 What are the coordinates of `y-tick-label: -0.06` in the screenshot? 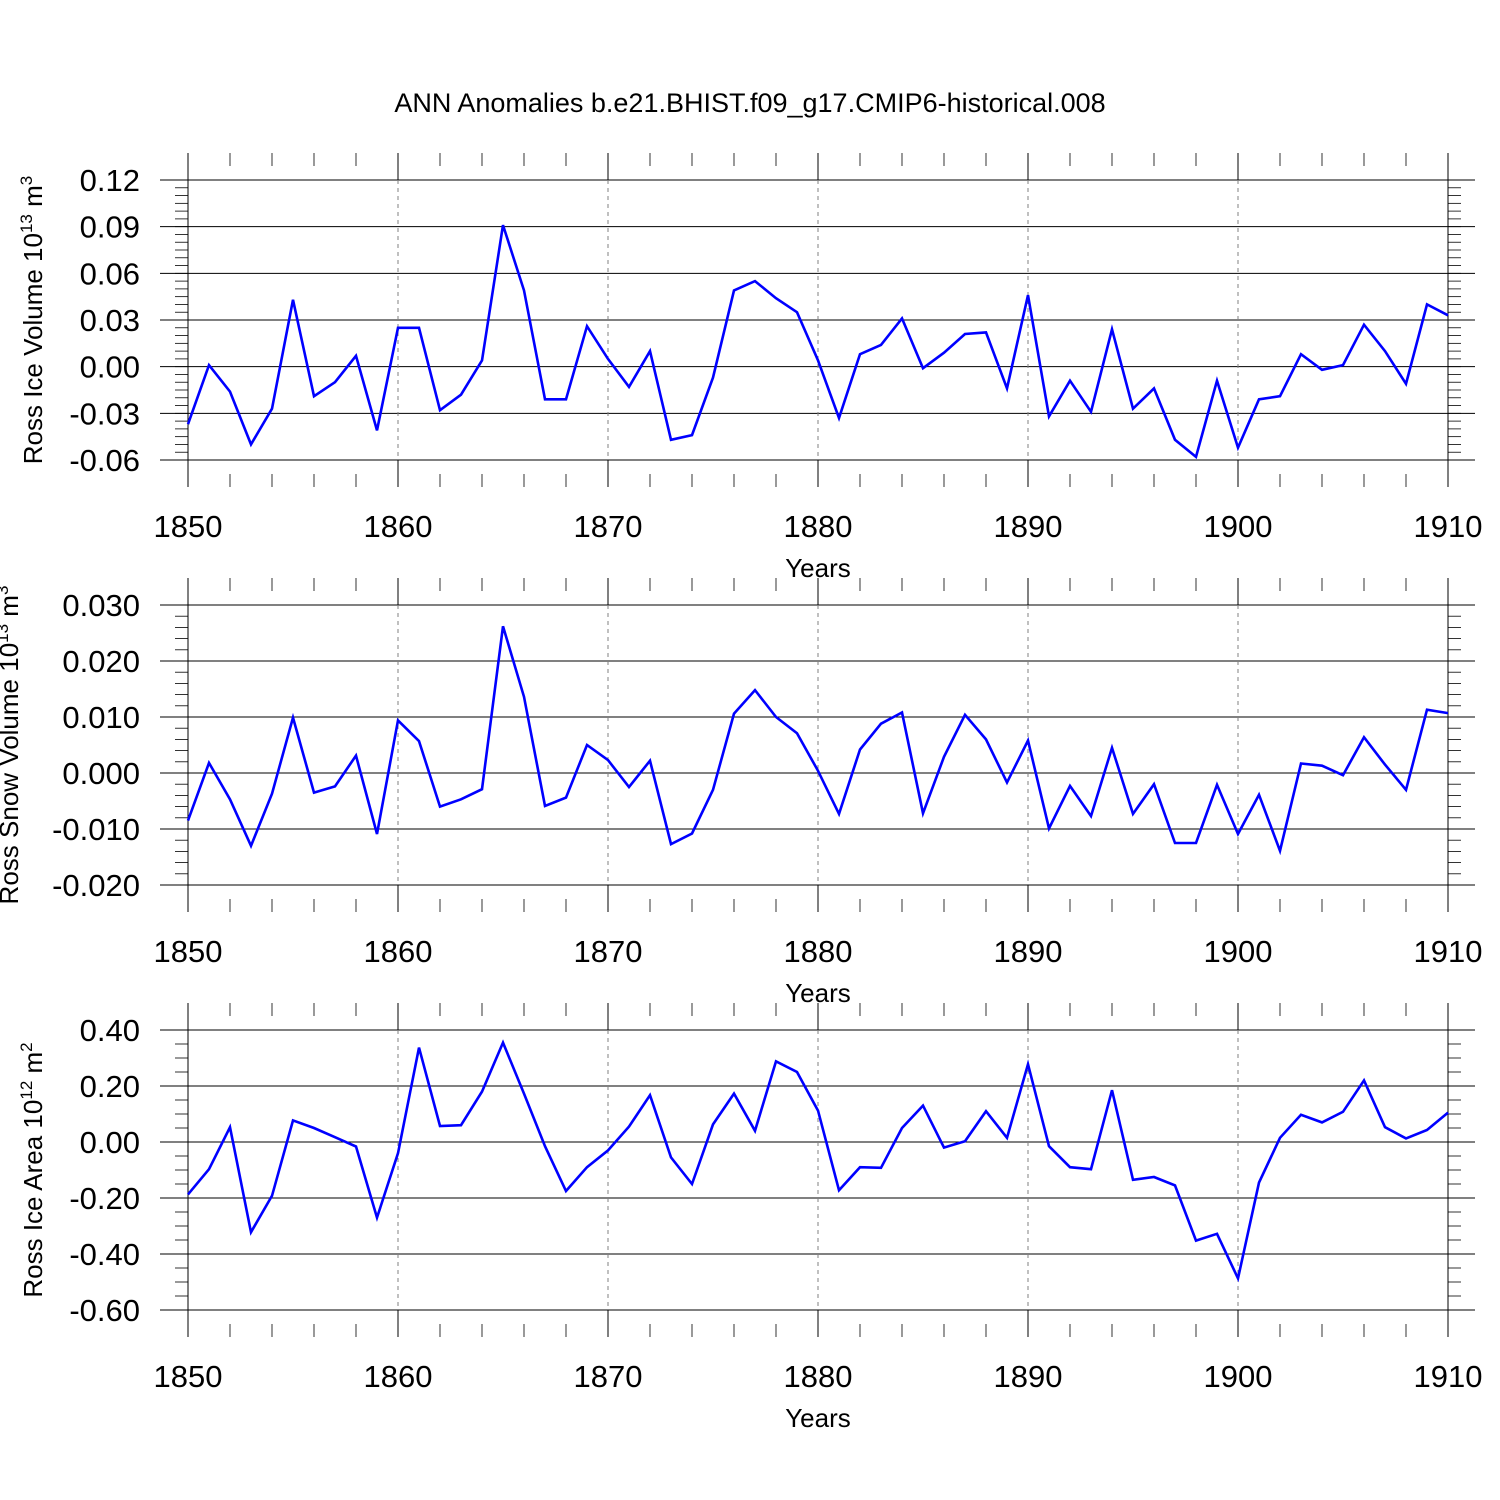 It's located at (104, 460).